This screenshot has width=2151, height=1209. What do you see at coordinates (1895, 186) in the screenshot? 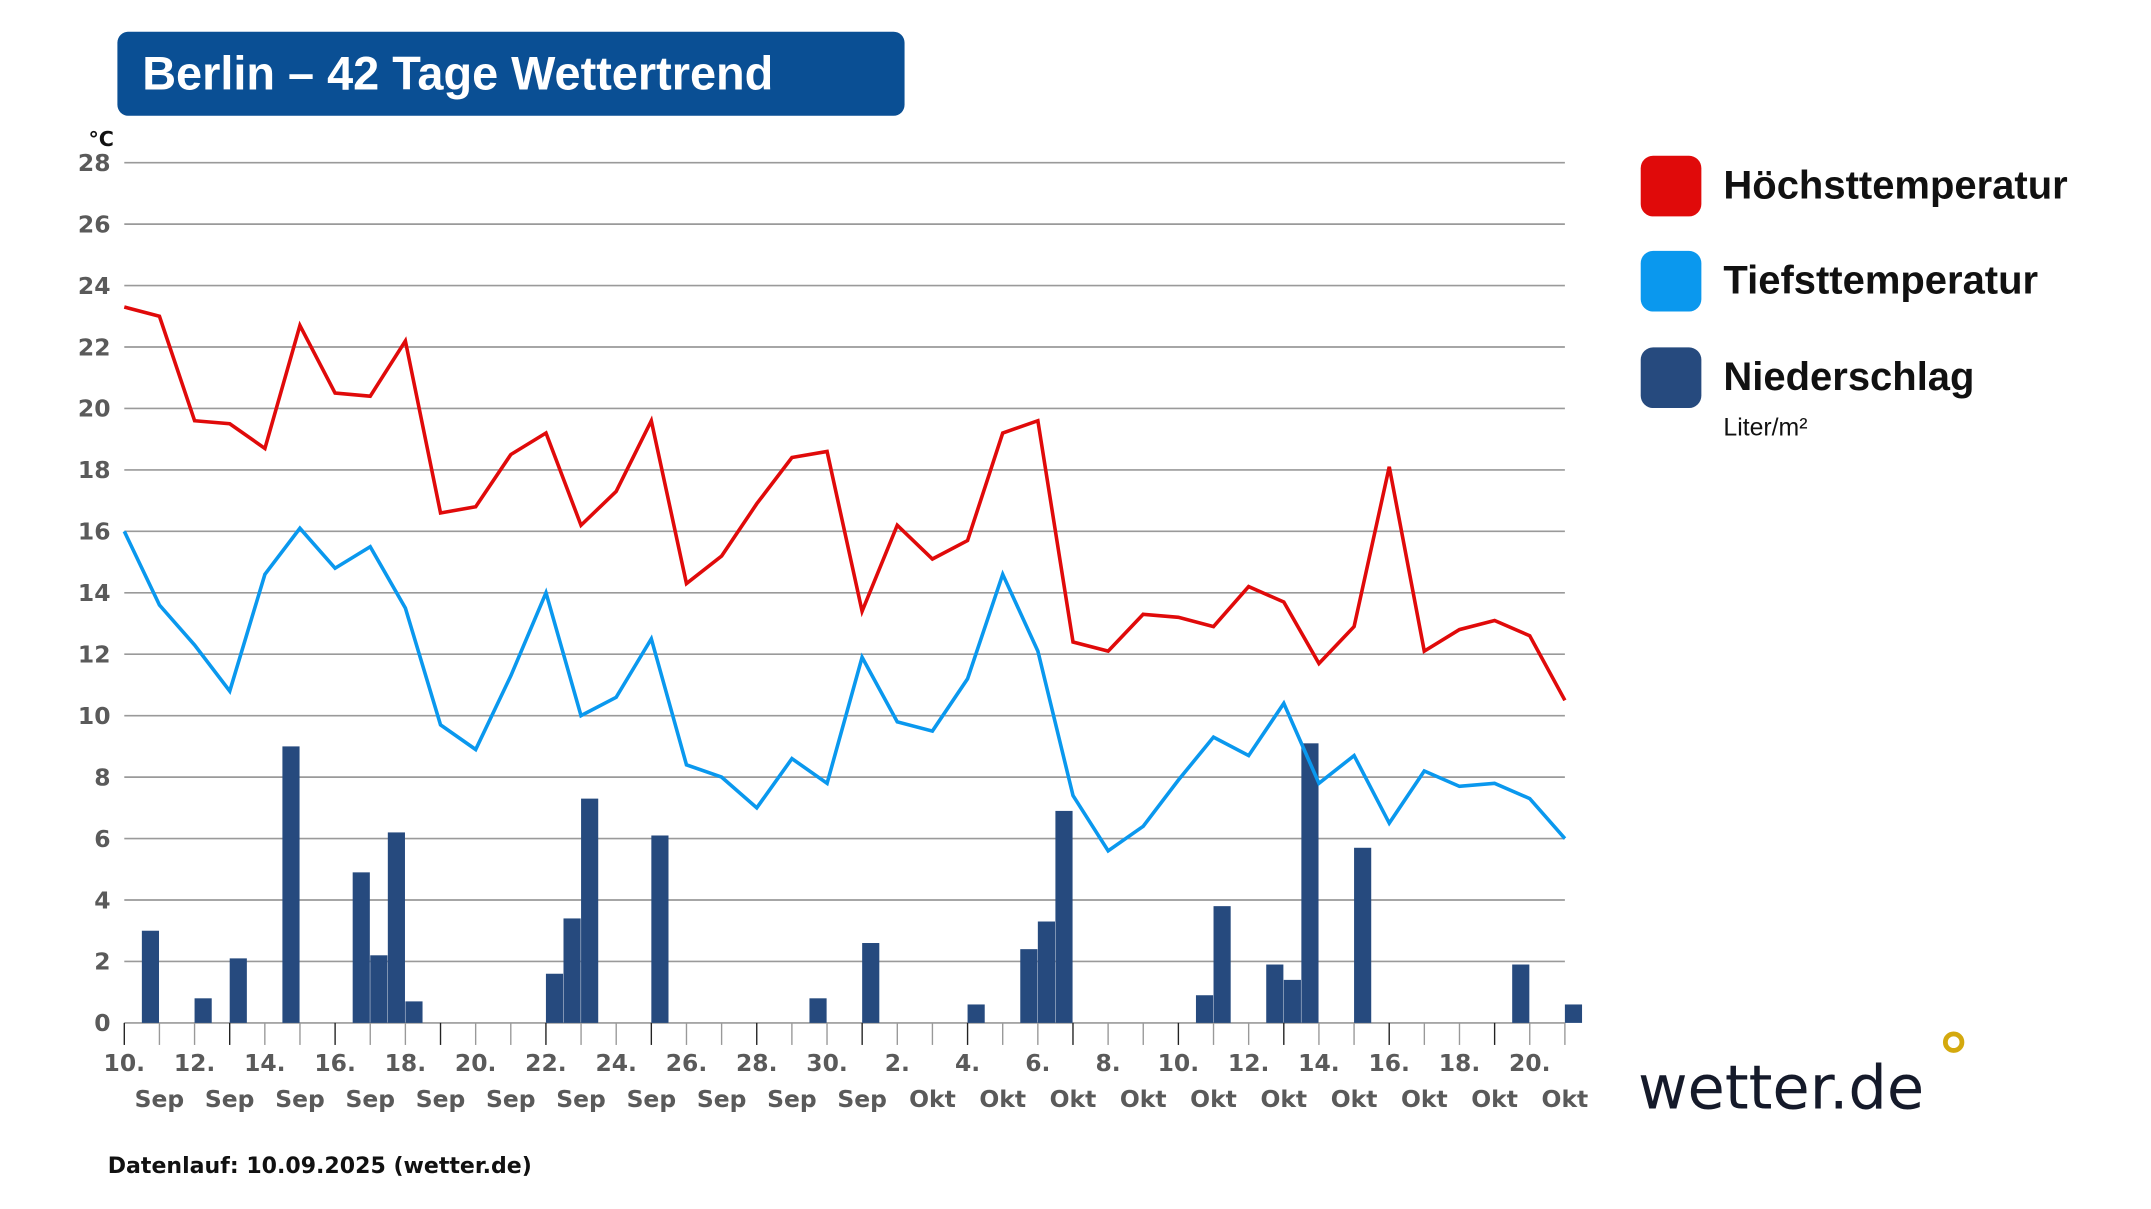
I see `legend-label-high: Höchsttemperatur` at bounding box center [1895, 186].